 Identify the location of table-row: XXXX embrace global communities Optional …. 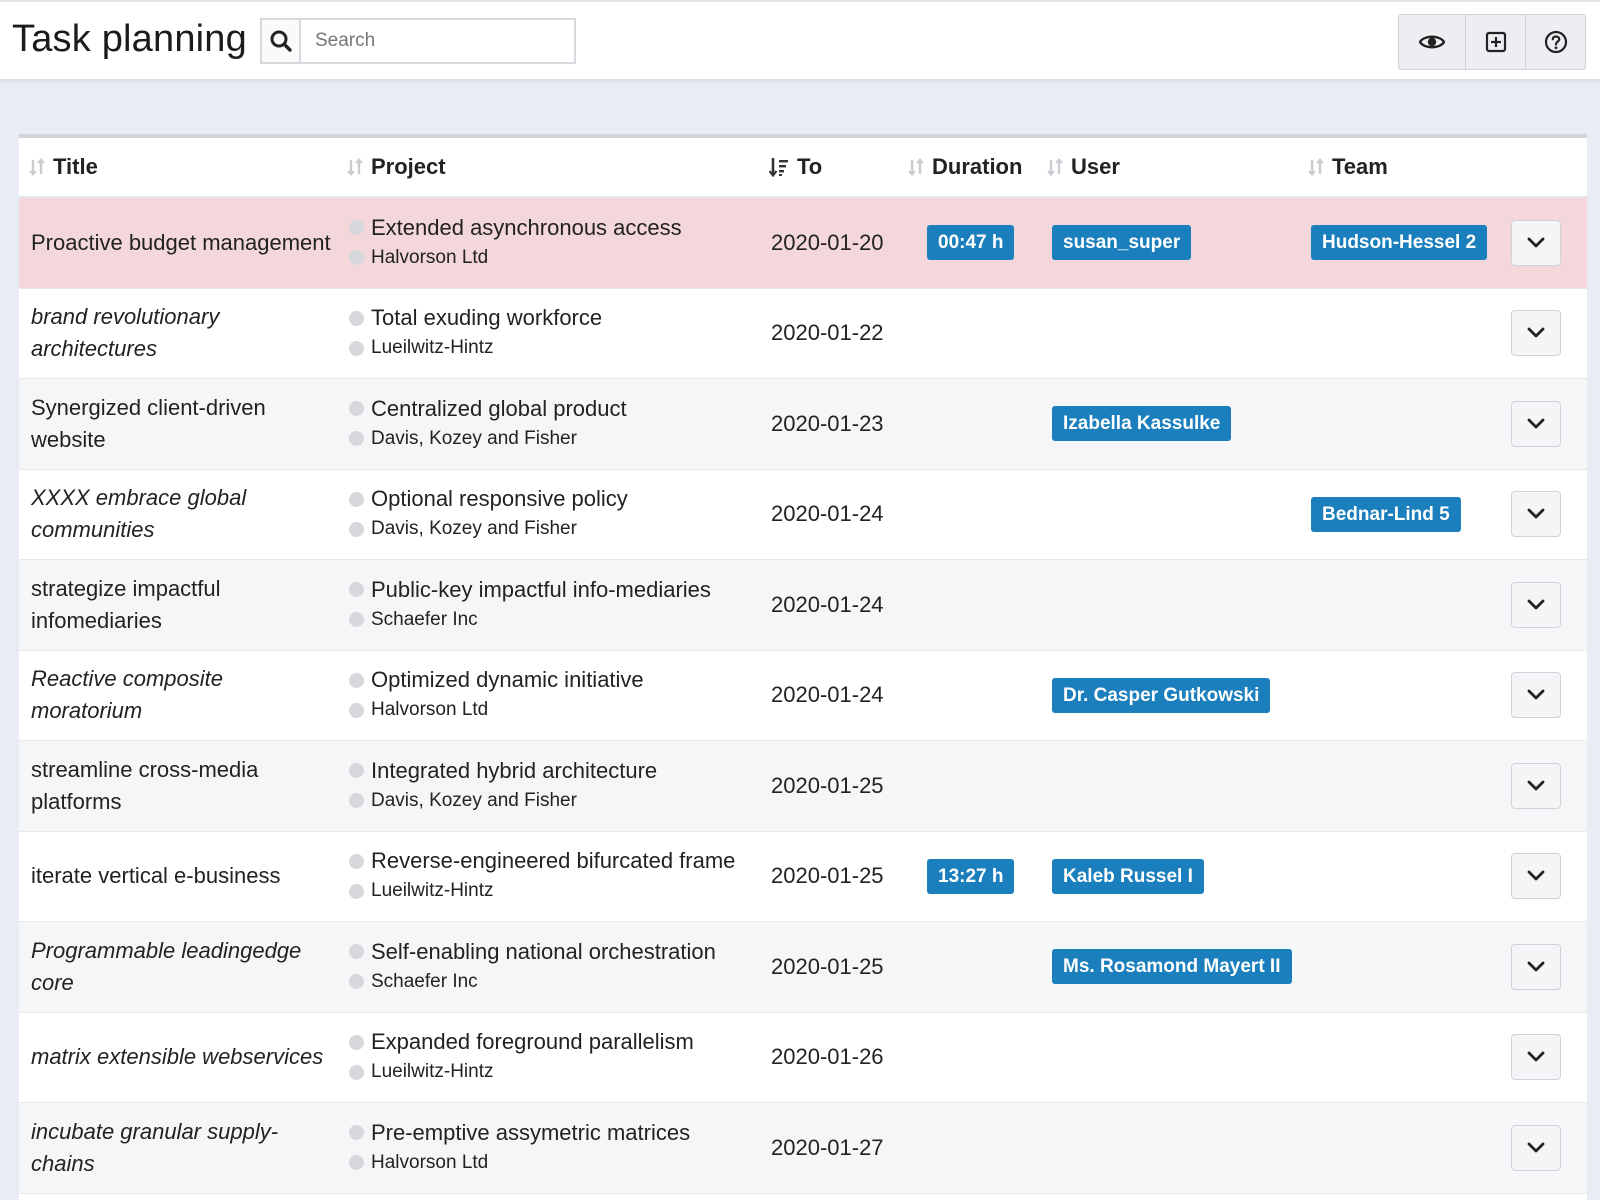
(803, 514).